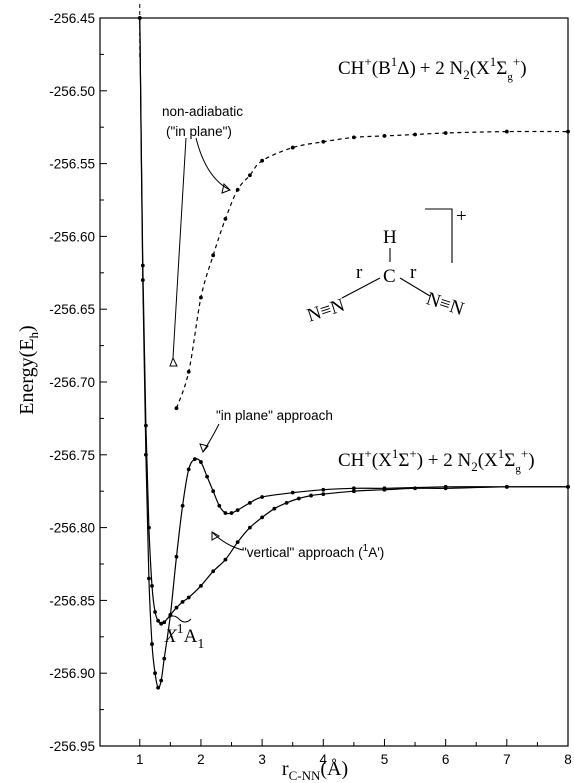 The width and height of the screenshot is (574, 783). I want to click on non-adiabatic-arrow-2-head, so click(226, 188).